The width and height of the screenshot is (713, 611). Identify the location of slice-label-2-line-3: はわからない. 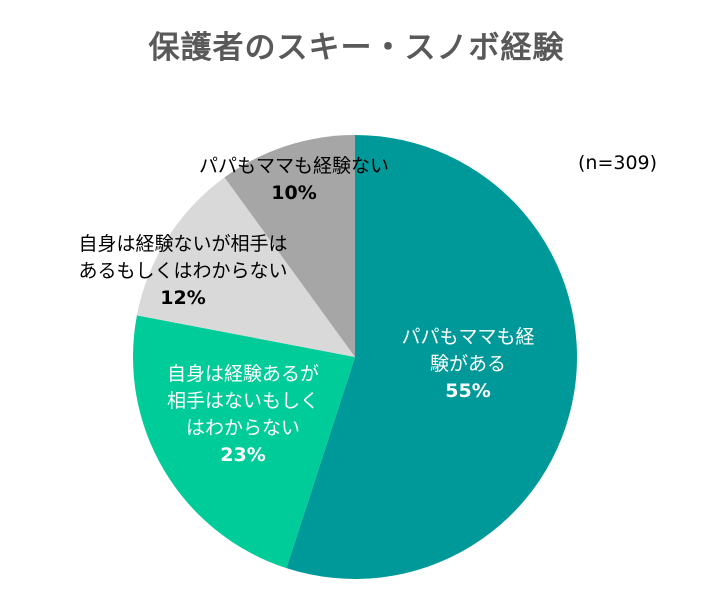
(243, 428).